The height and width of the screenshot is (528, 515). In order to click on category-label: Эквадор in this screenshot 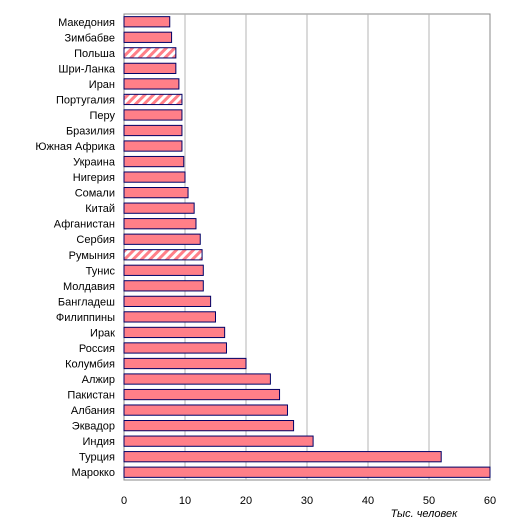, I will do `click(93, 427)`.